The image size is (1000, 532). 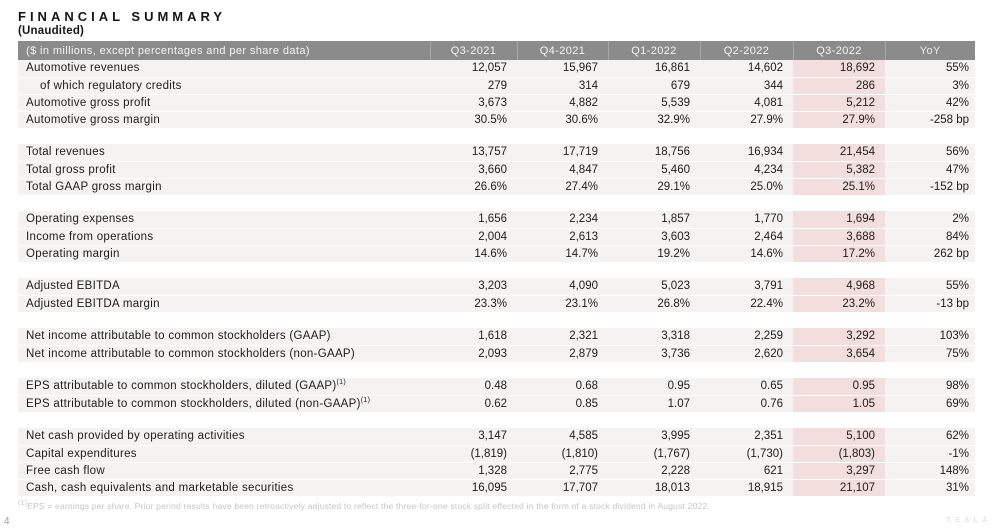 I want to click on row-label: Adjusted EBITDA, so click(x=224, y=287).